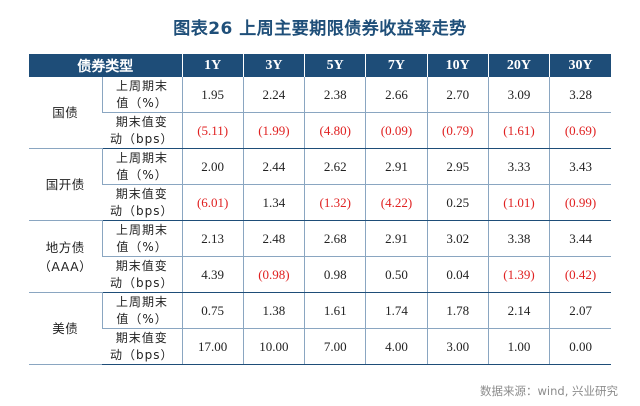 The width and height of the screenshot is (640, 406). Describe the element at coordinates (580, 310) in the screenshot. I see `value-cell: 2.07` at that location.